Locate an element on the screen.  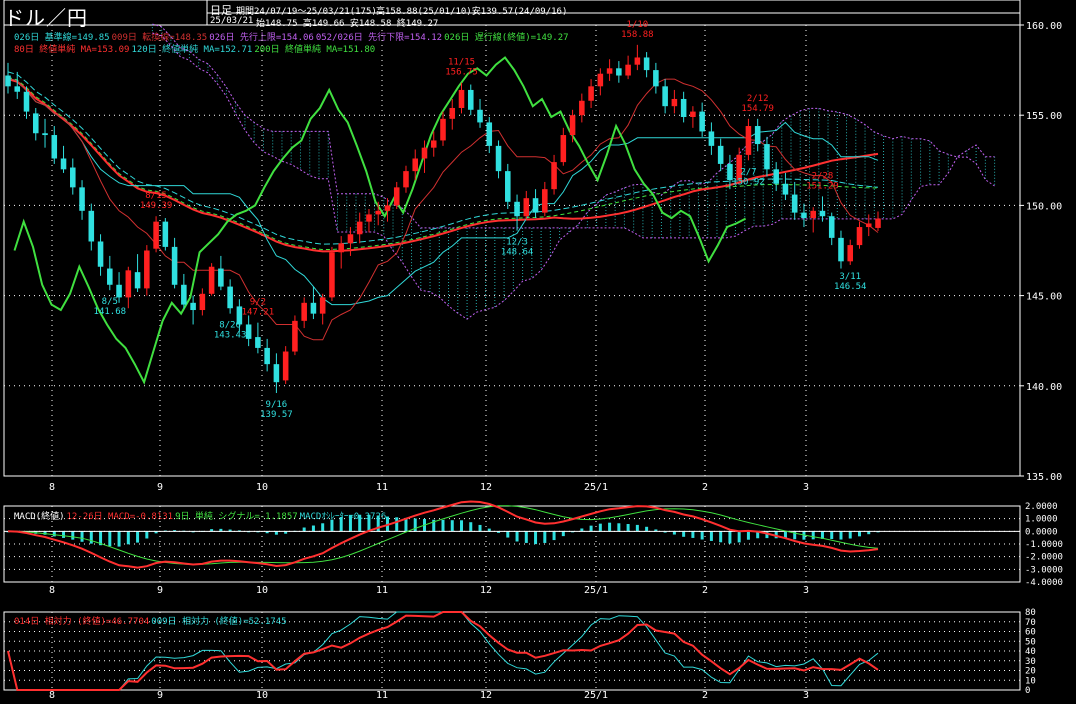
annotation-value: 158.88 is located at coordinates (637, 35).